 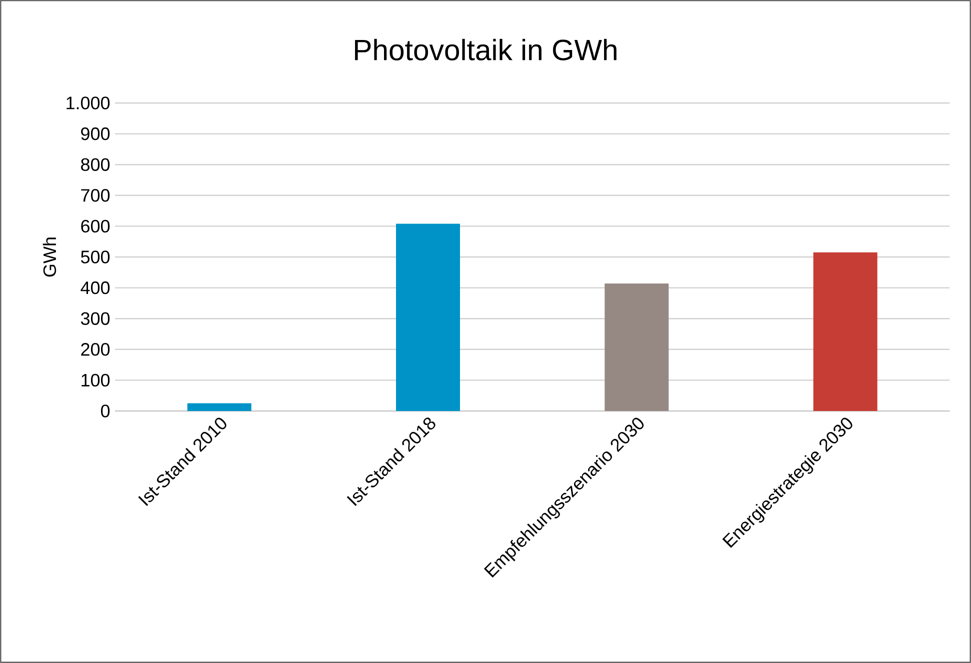 I want to click on y-tick-label: 700, so click(x=95, y=195).